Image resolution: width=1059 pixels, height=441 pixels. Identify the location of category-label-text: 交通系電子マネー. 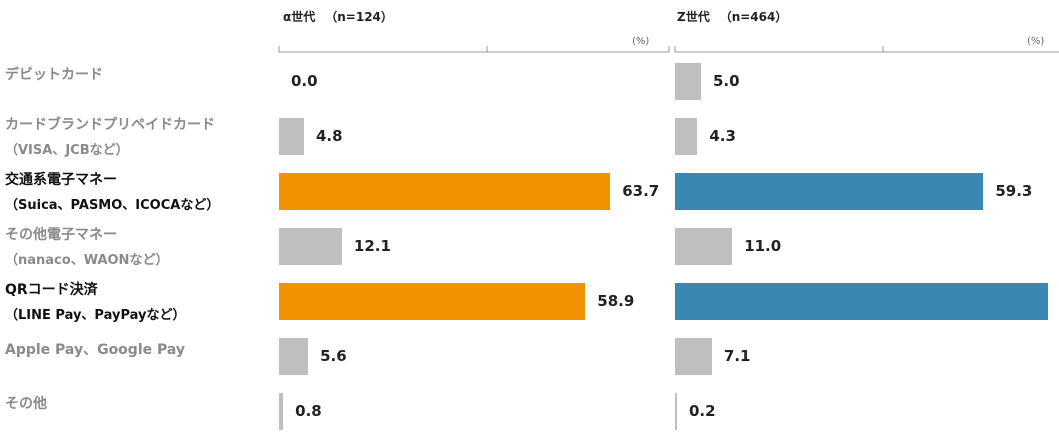
(61, 180).